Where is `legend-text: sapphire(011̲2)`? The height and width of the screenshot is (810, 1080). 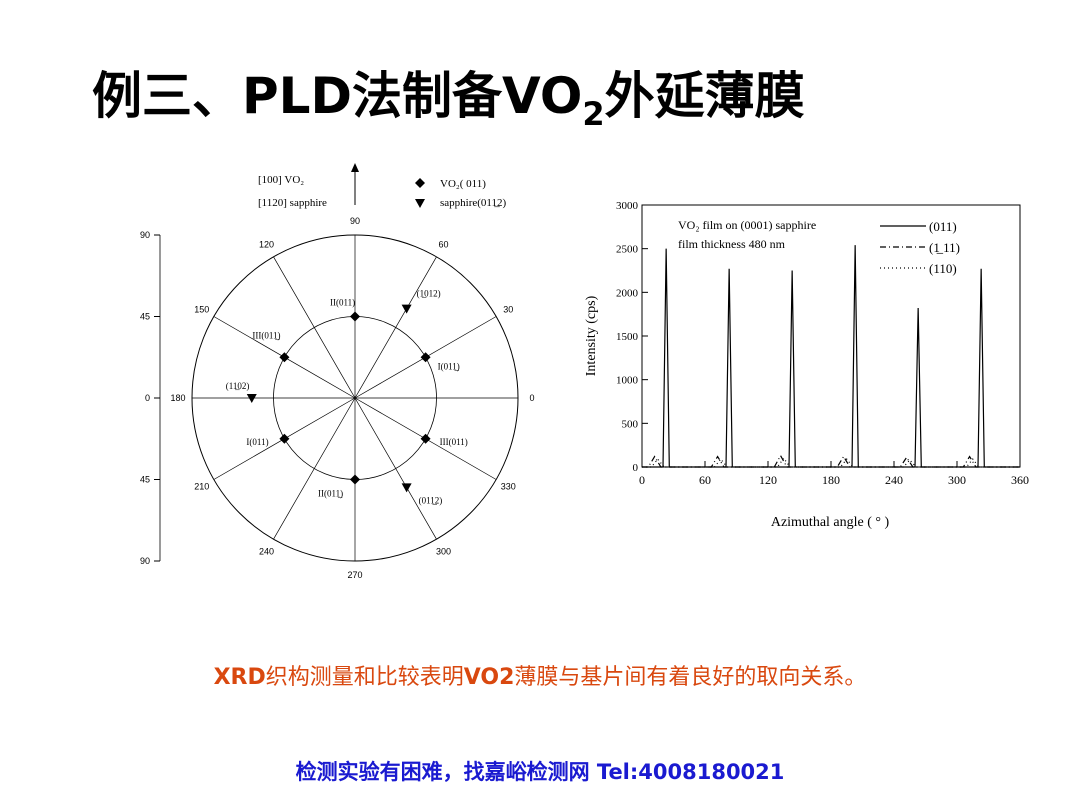
legend-text: sapphire(011̲2) is located at coordinates (473, 203).